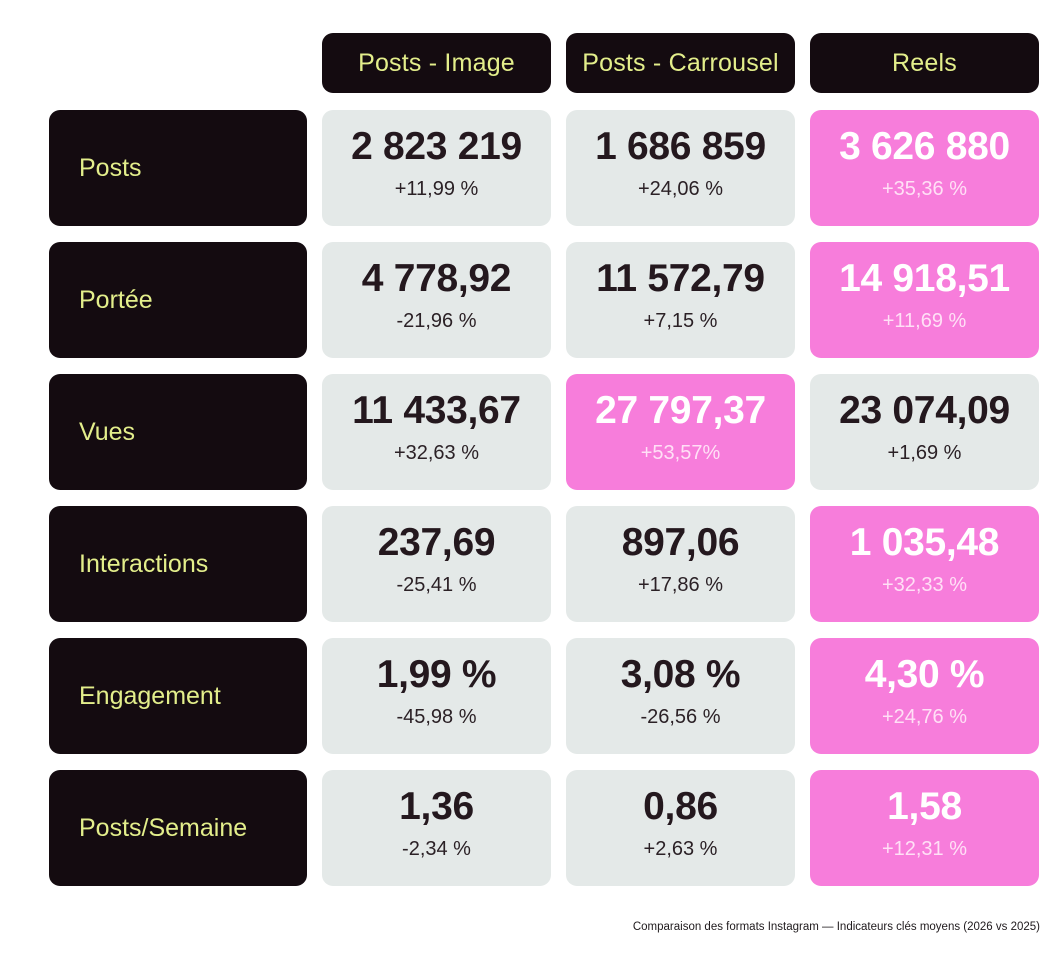 This screenshot has width=1056, height=958. Describe the element at coordinates (436, 542) in the screenshot. I see `cell-value: 237,69` at that location.